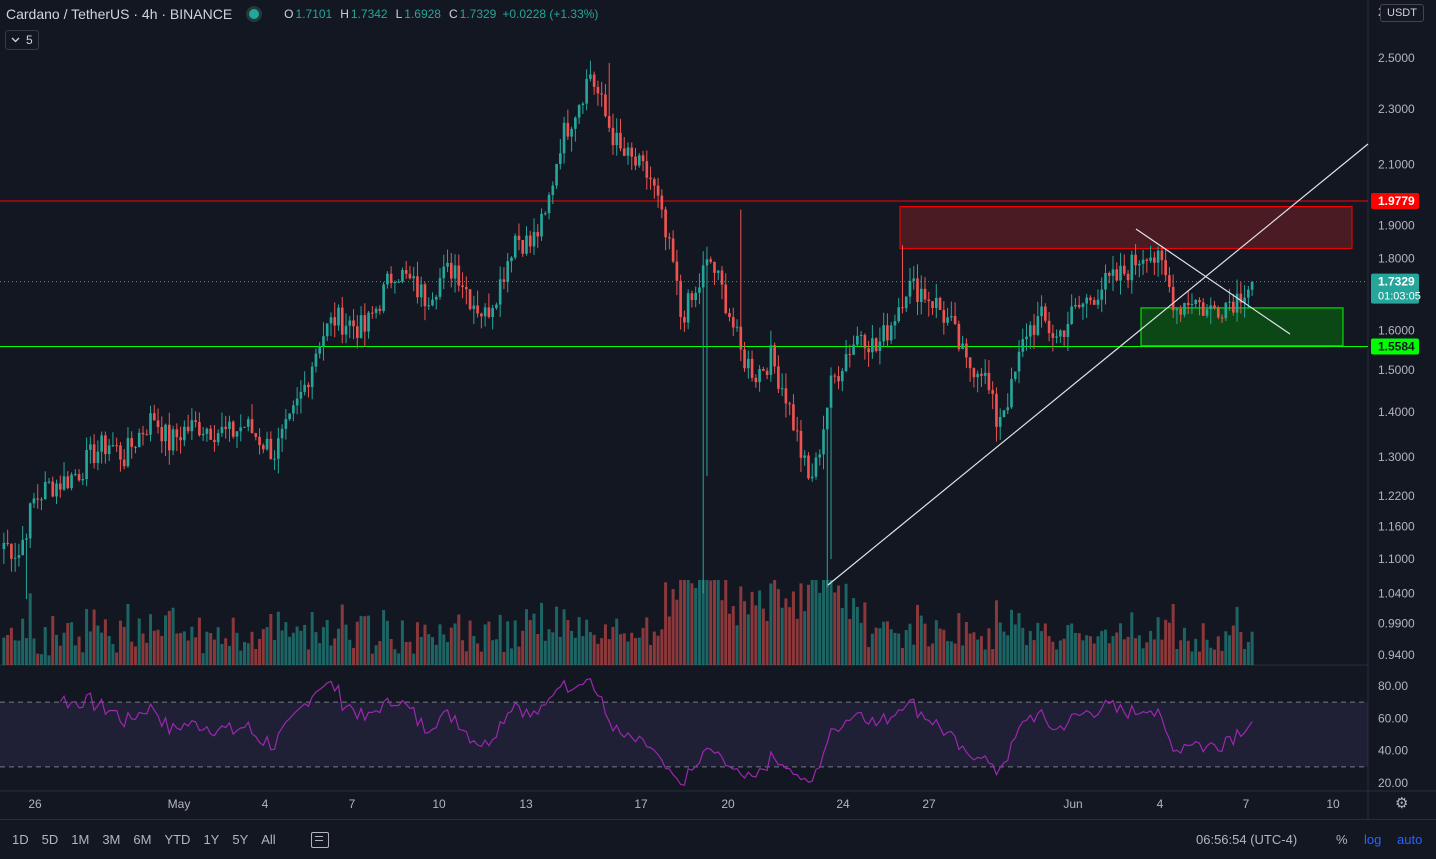 This screenshot has height=859, width=1436. What do you see at coordinates (211, 839) in the screenshot?
I see `range-button-1y: 1Y` at bounding box center [211, 839].